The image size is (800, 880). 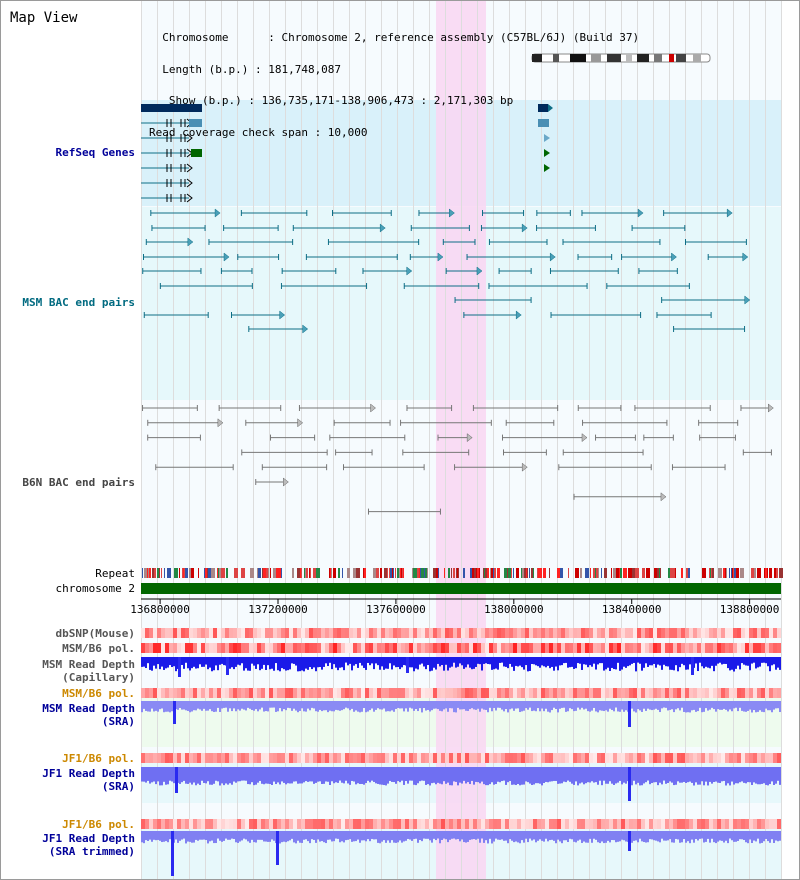 What do you see at coordinates (88, 664) in the screenshot?
I see `track-label-msm-depth-capillary: MSM Read Depth` at bounding box center [88, 664].